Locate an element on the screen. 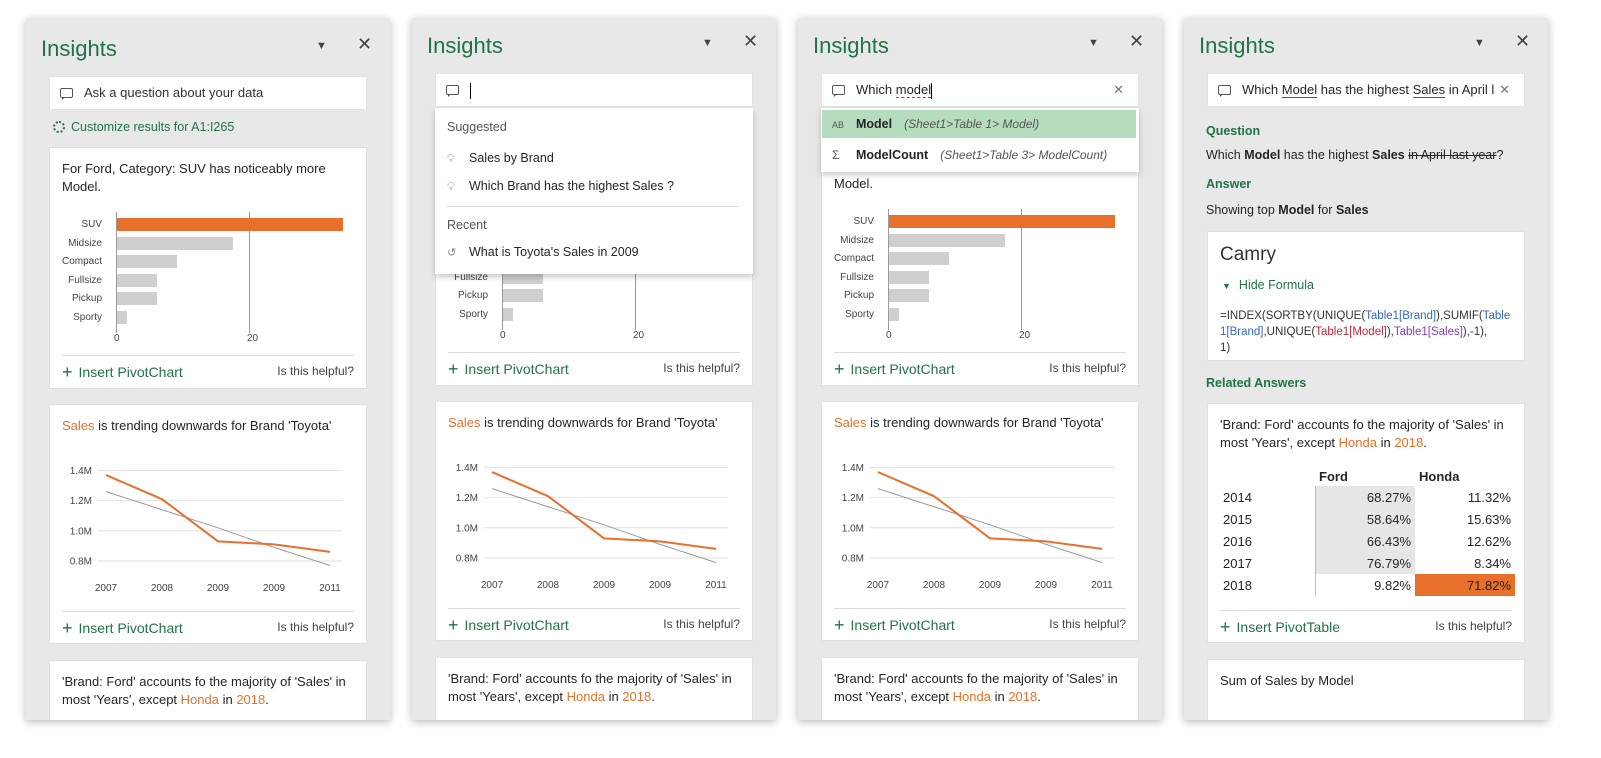 The height and width of the screenshot is (758, 1601). a-part: for is located at coordinates (1325, 210).